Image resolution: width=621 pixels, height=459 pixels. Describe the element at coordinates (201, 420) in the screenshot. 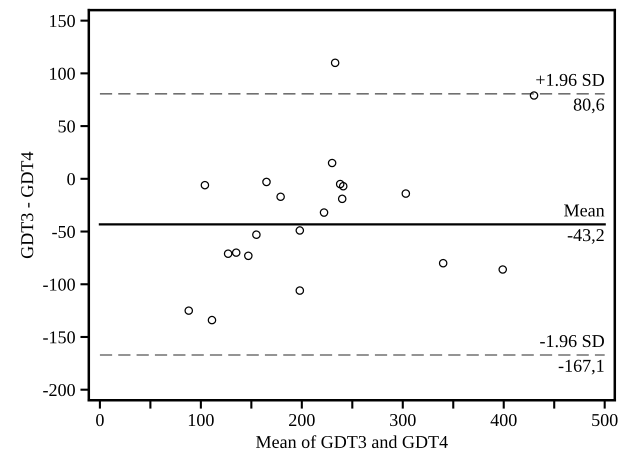

I see `x-tick-label: 100` at that location.